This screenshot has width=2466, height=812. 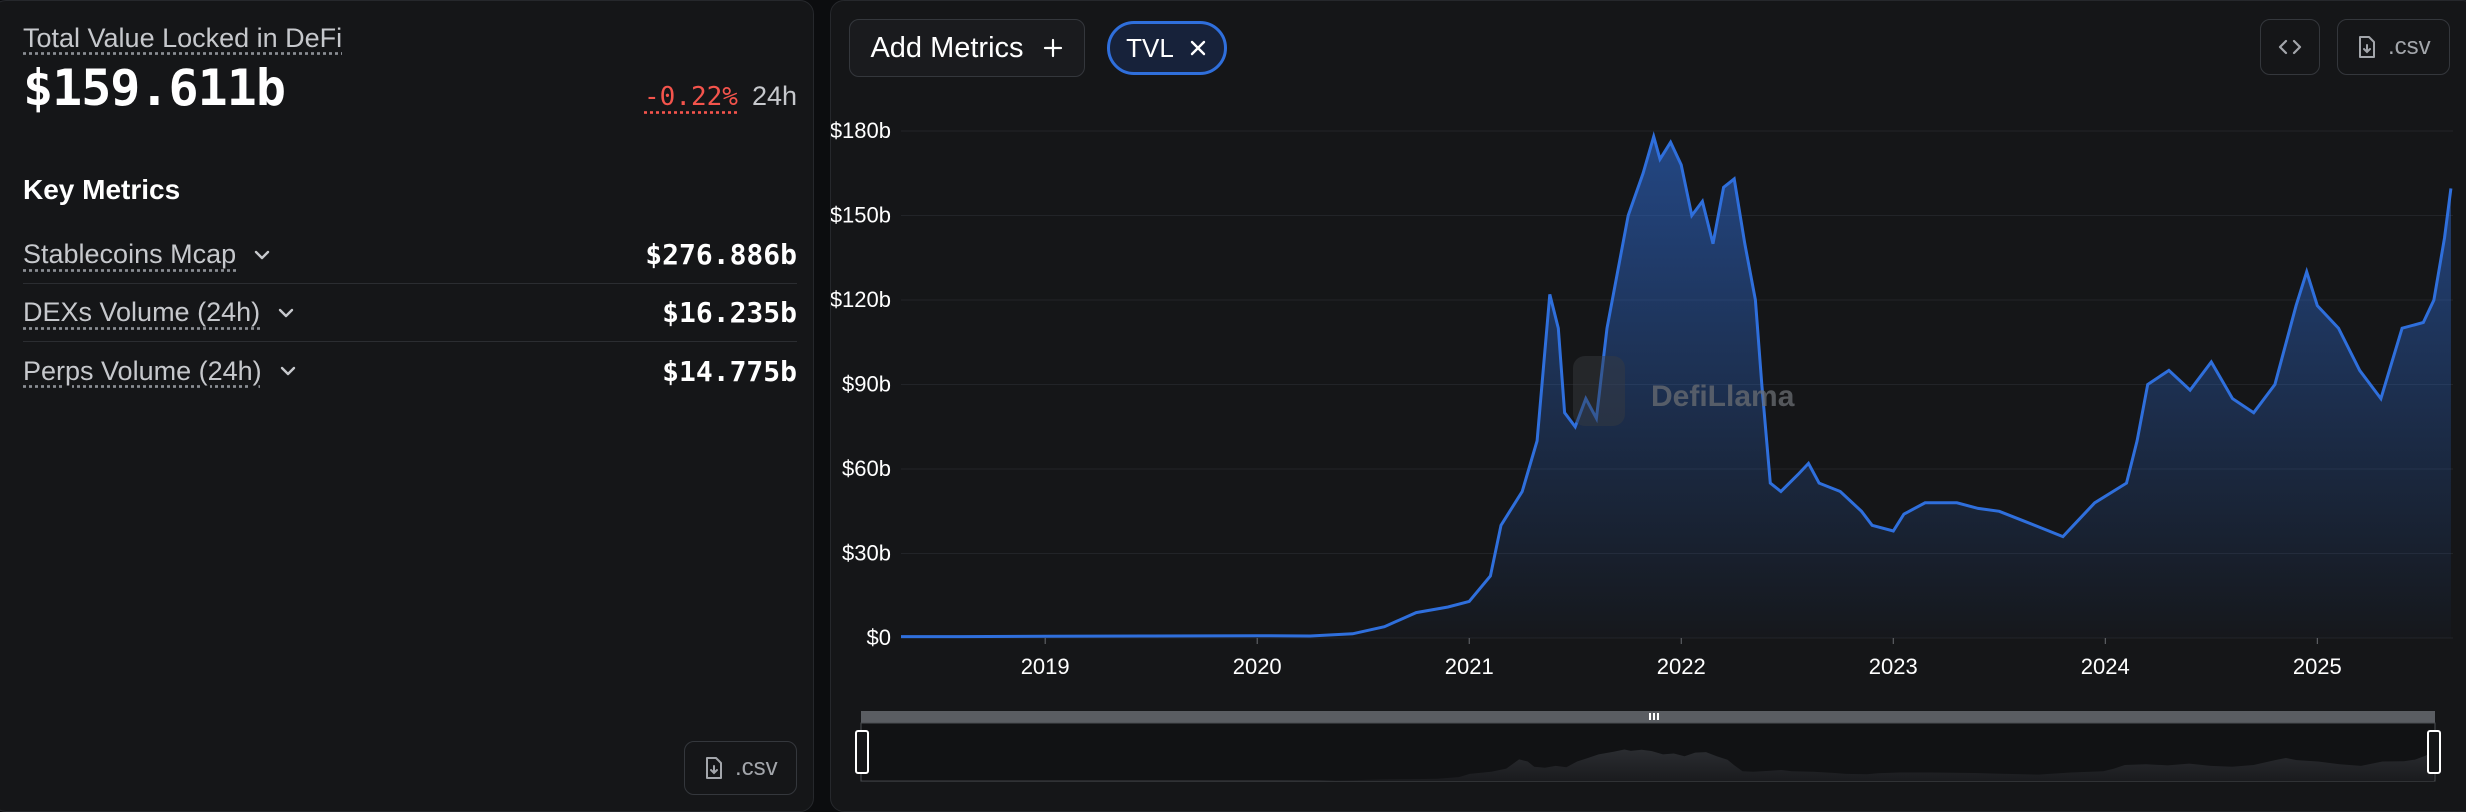 I want to click on navigator-left-handle, so click(x=862, y=752).